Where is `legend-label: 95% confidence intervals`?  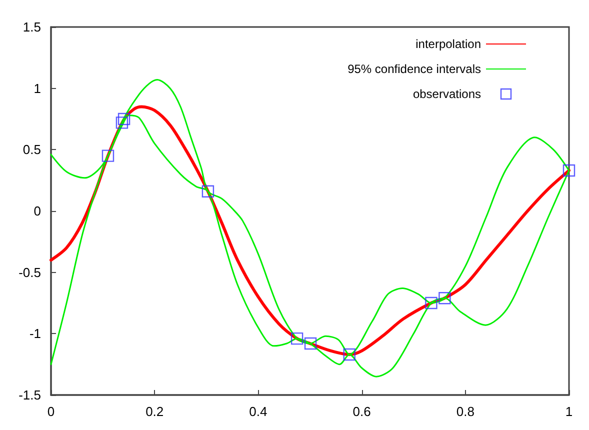 legend-label: 95% confidence intervals is located at coordinates (414, 69).